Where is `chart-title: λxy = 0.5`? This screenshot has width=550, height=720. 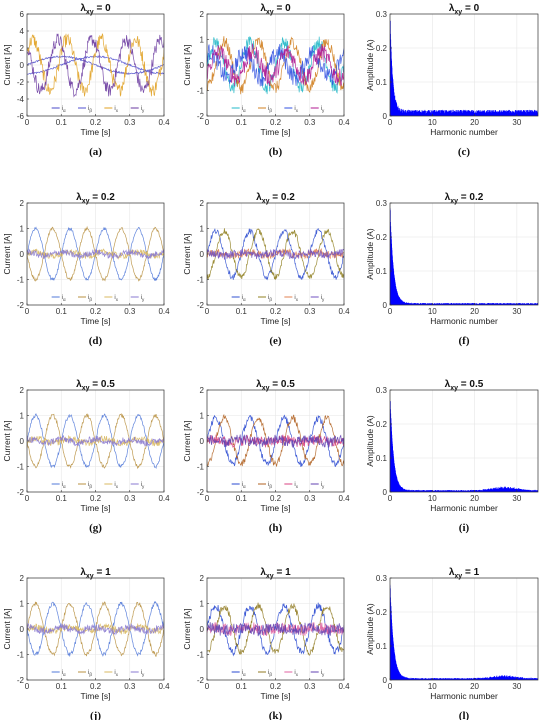 chart-title: λxy = 0.5 is located at coordinates (275, 385).